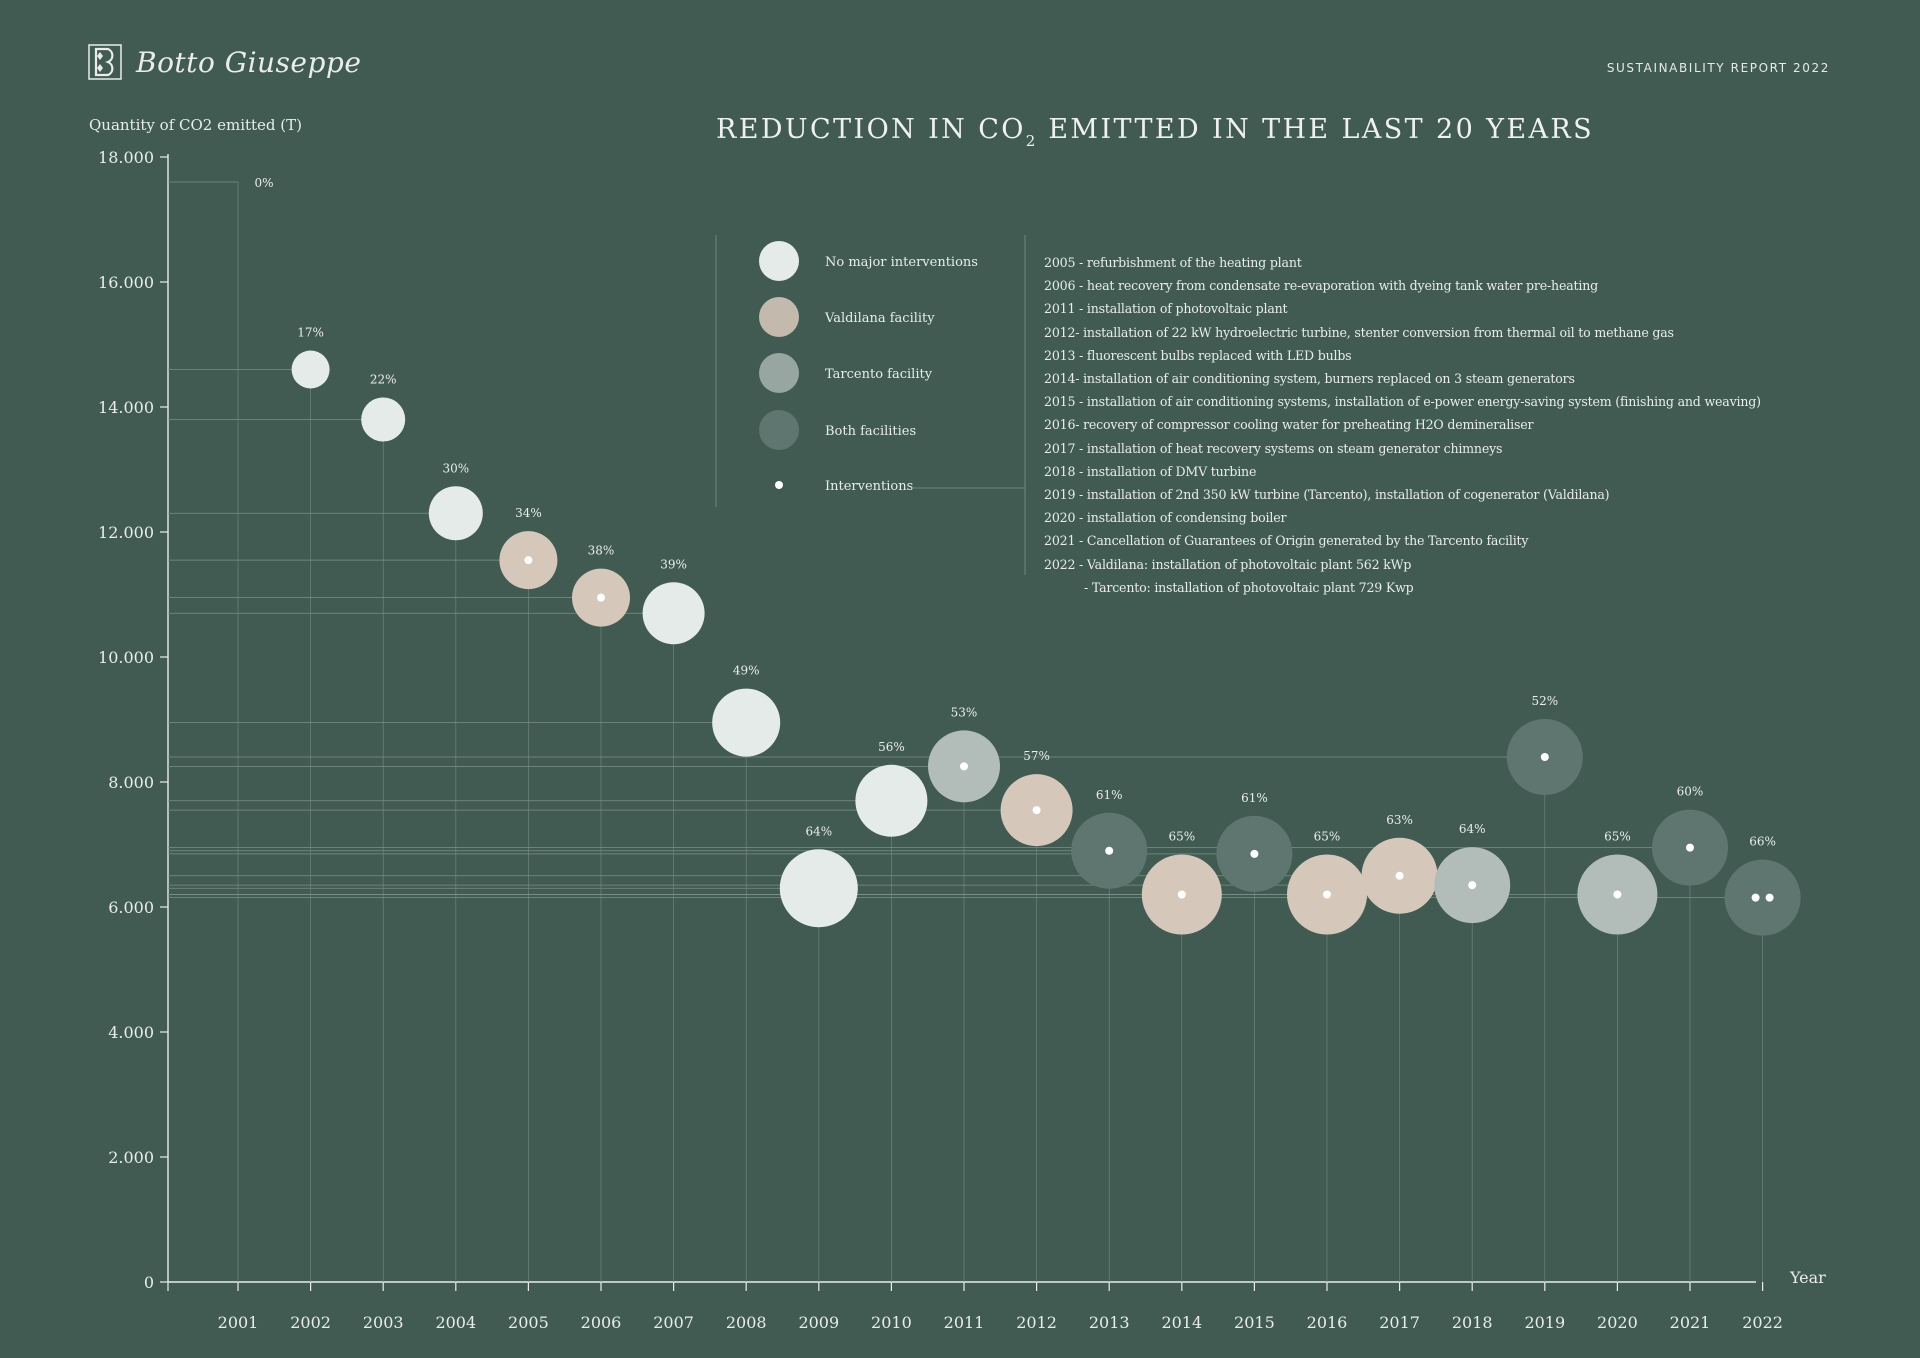 The height and width of the screenshot is (1358, 1920). Describe the element at coordinates (528, 513) in the screenshot. I see `percent-label: 34%` at that location.